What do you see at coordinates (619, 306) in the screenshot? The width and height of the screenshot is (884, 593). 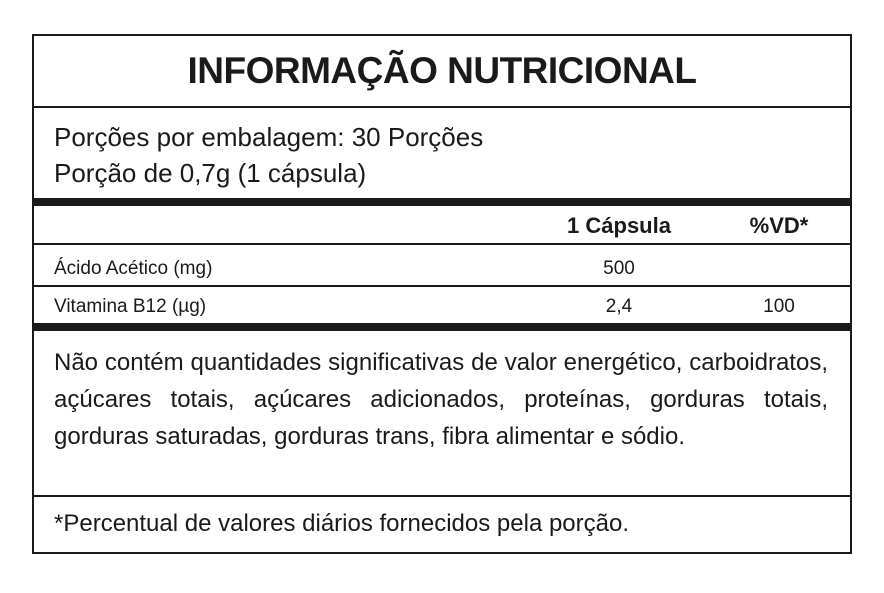 I see `nutrient-amount: 2,4` at bounding box center [619, 306].